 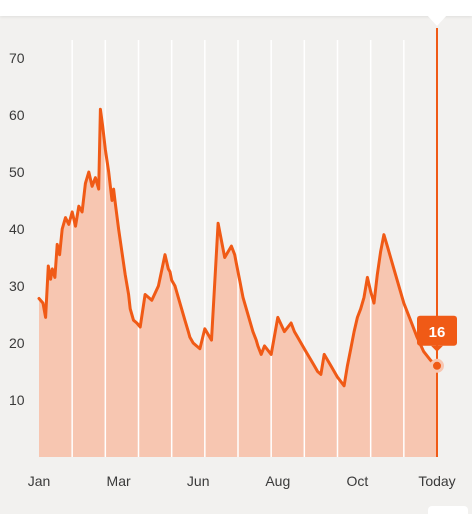 What do you see at coordinates (198, 481) in the screenshot?
I see `x-tick-label: Jun` at bounding box center [198, 481].